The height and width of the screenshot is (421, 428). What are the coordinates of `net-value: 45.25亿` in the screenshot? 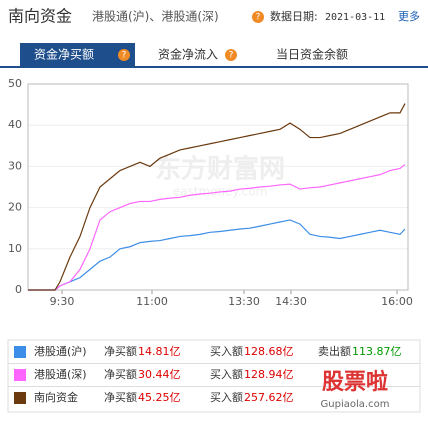 It's located at (159, 397).